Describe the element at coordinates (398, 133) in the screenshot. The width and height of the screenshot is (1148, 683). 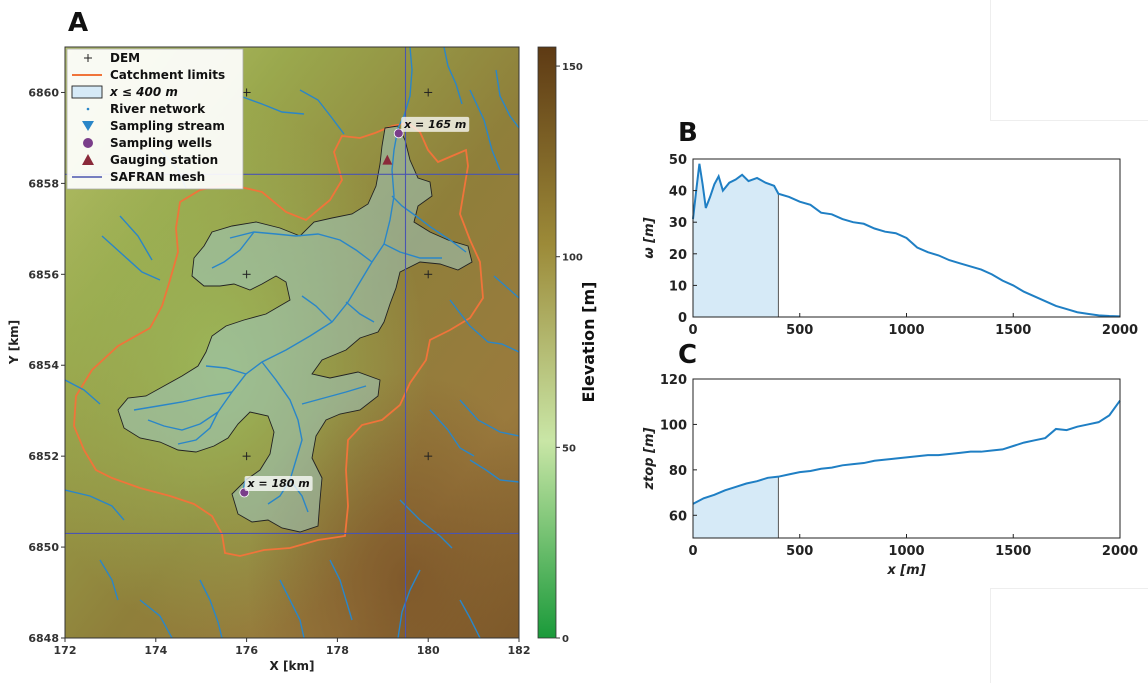
I see `well-circle-icon` at that location.